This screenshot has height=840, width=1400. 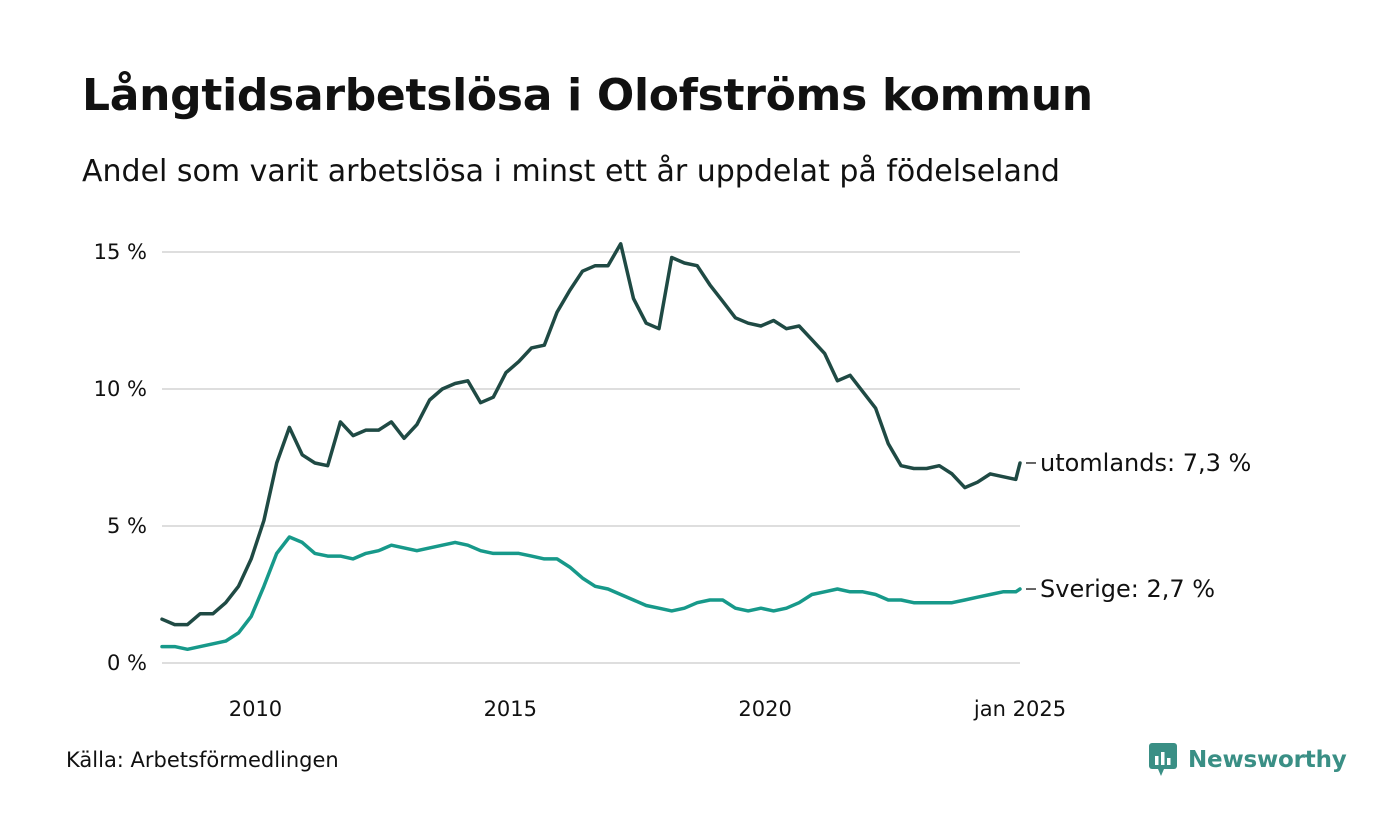 What do you see at coordinates (127, 663) in the screenshot?
I see `y-tick-label: 0 %` at bounding box center [127, 663].